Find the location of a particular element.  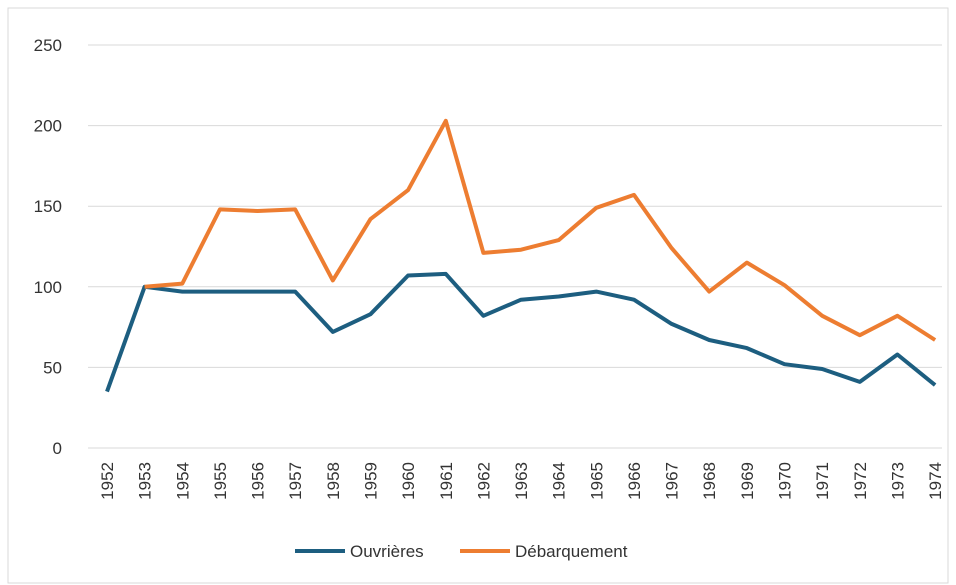

x-tick-label: 1952 is located at coordinates (107, 481).